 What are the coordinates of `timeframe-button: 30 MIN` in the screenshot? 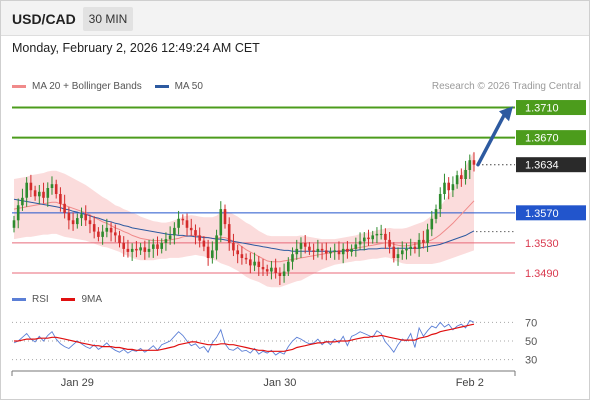 It's located at (108, 19).